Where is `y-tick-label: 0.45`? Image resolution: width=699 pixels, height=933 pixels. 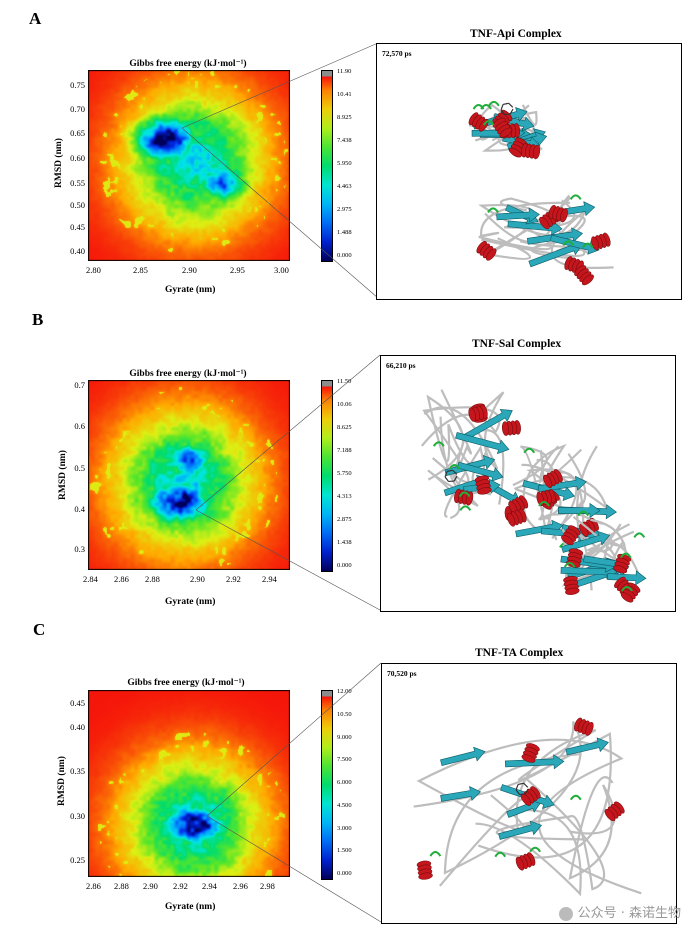
y-tick-label: 0.45 is located at coordinates (77, 703).